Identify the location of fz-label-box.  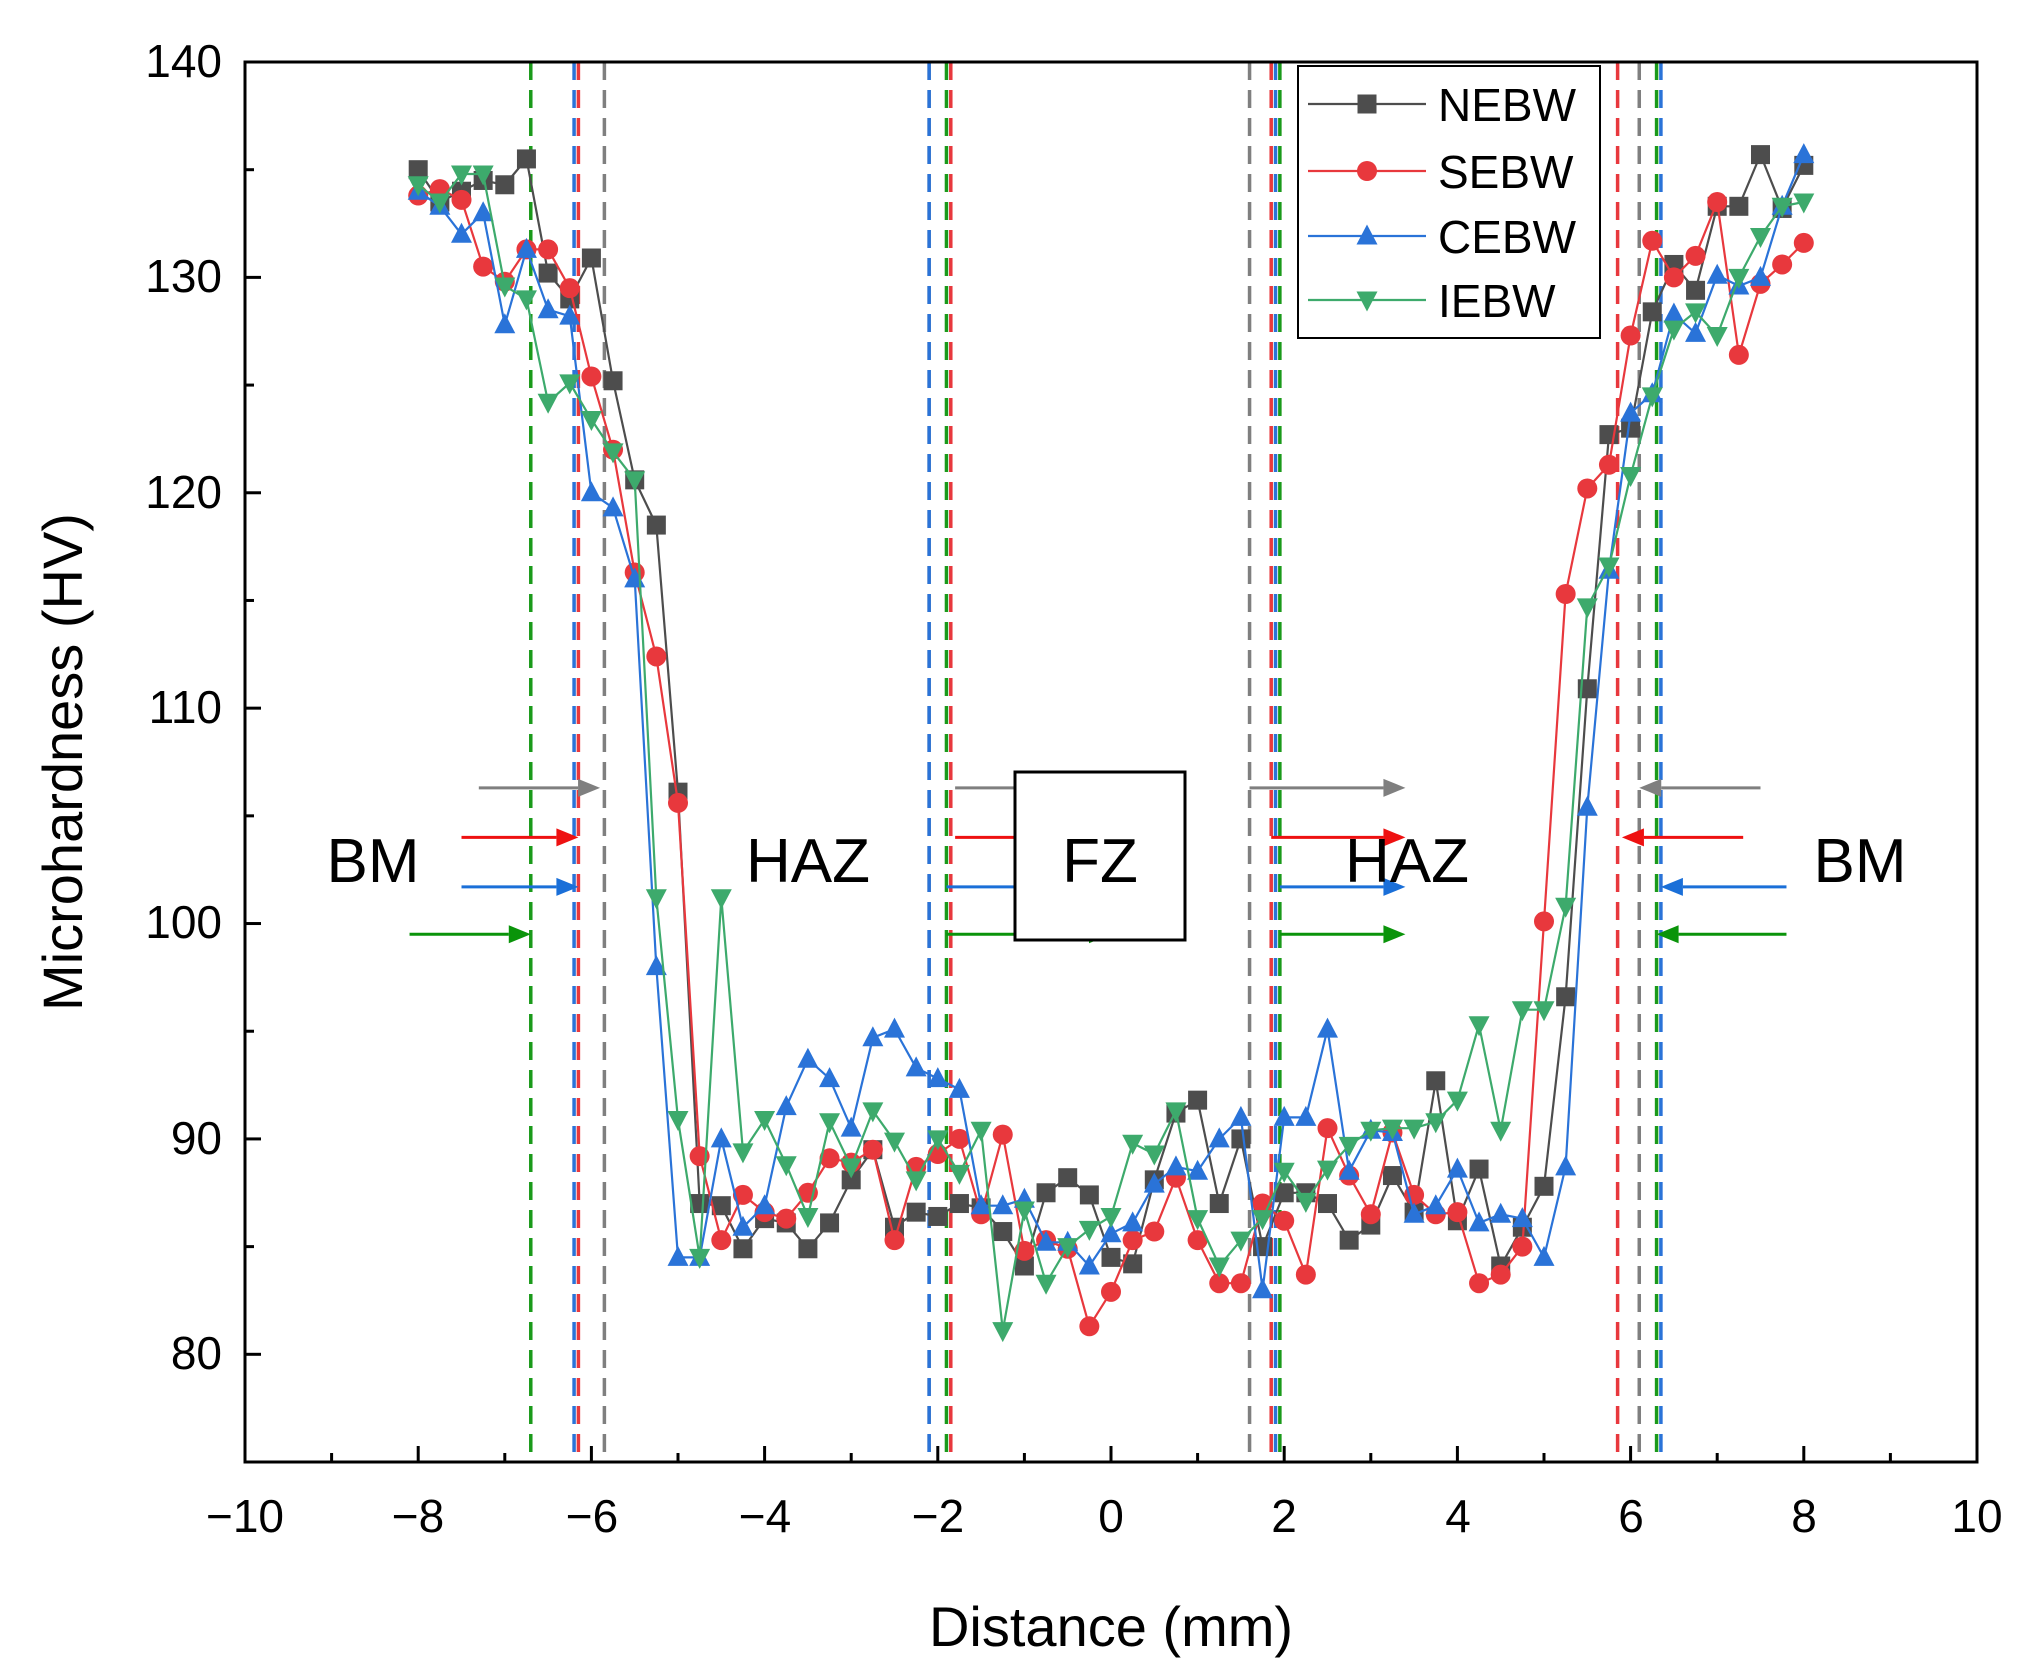
(1100, 856).